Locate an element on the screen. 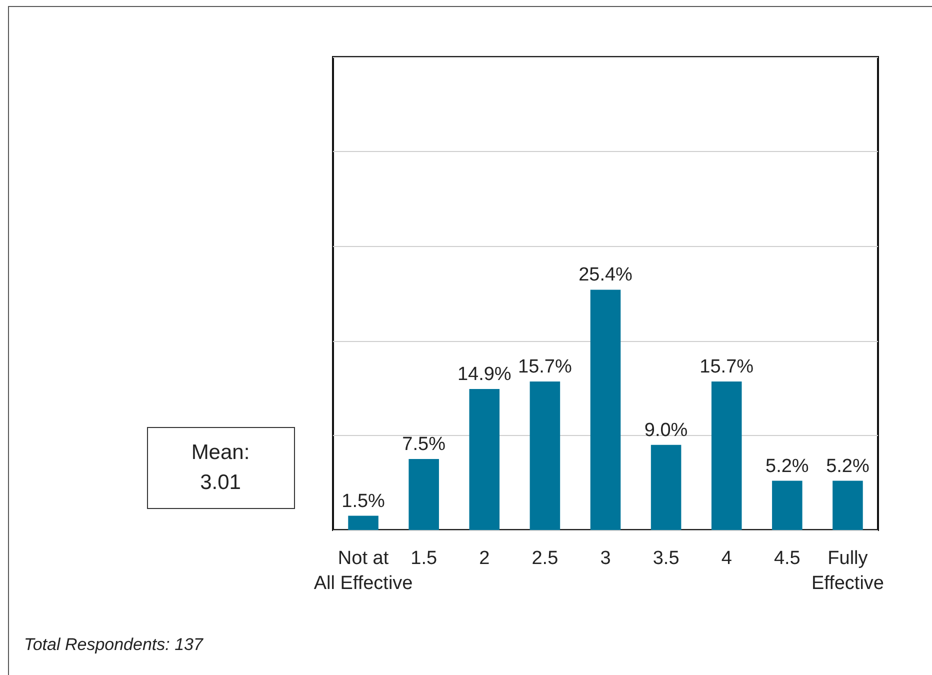 This screenshot has height=675, width=932. x-tick-label: 4.5 is located at coordinates (787, 558).